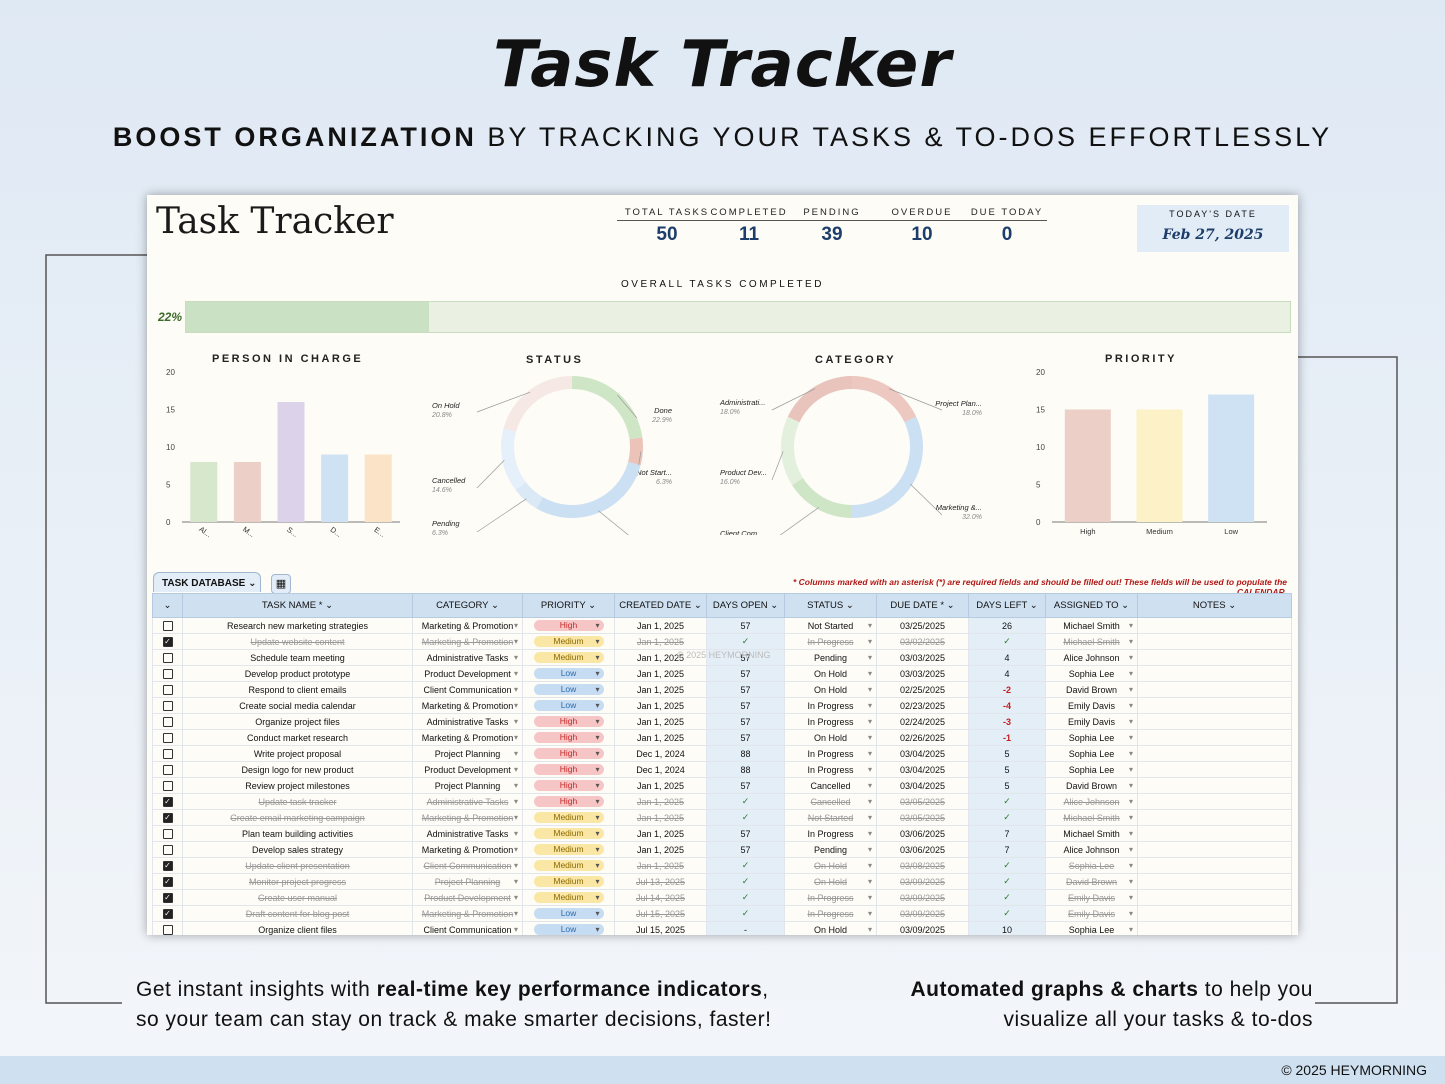  What do you see at coordinates (297, 865) in the screenshot?
I see `task-name-cell: Update client presentation` at bounding box center [297, 865].